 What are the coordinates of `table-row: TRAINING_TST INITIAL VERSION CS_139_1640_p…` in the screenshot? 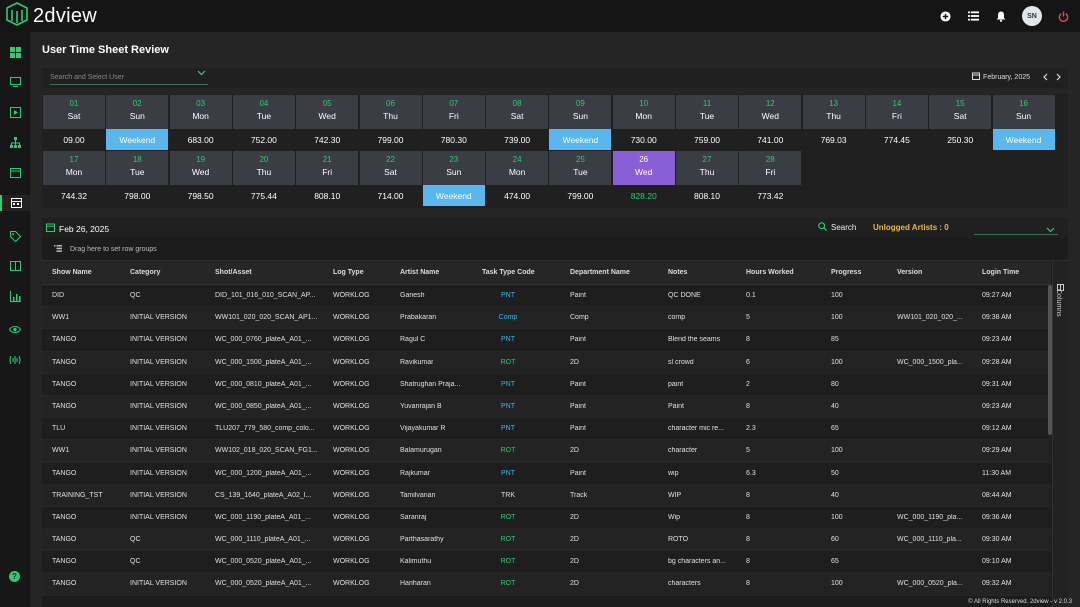 It's located at (546, 495).